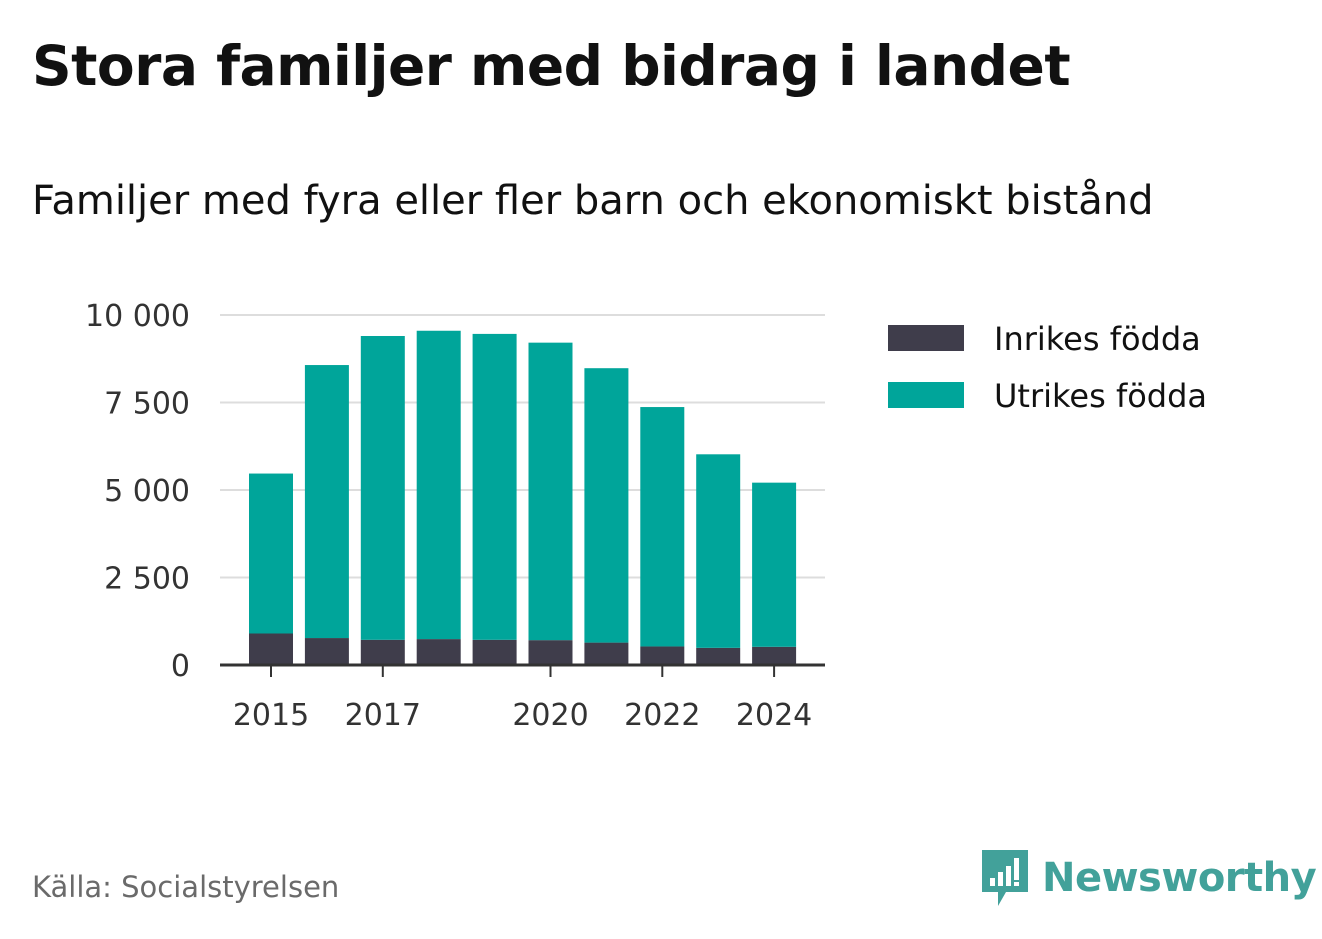  I want to click on x-tick-label: 2020, so click(550, 715).